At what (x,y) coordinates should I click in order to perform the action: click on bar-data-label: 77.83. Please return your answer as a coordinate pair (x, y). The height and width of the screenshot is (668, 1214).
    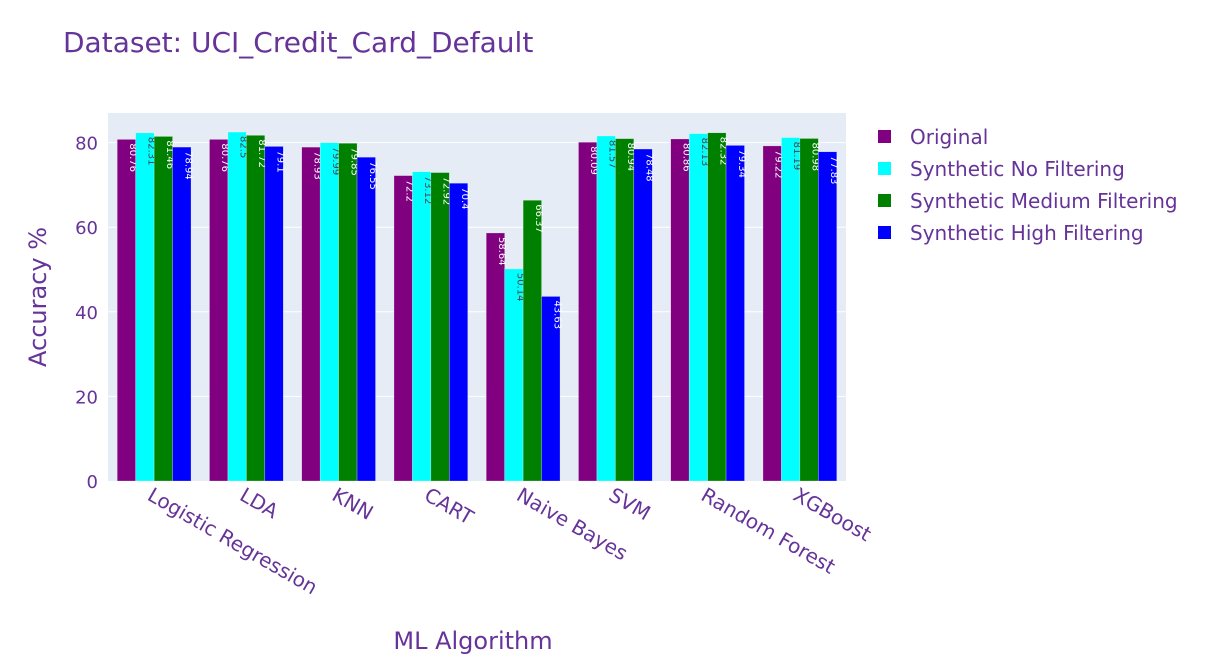
    Looking at the image, I should click on (833, 170).